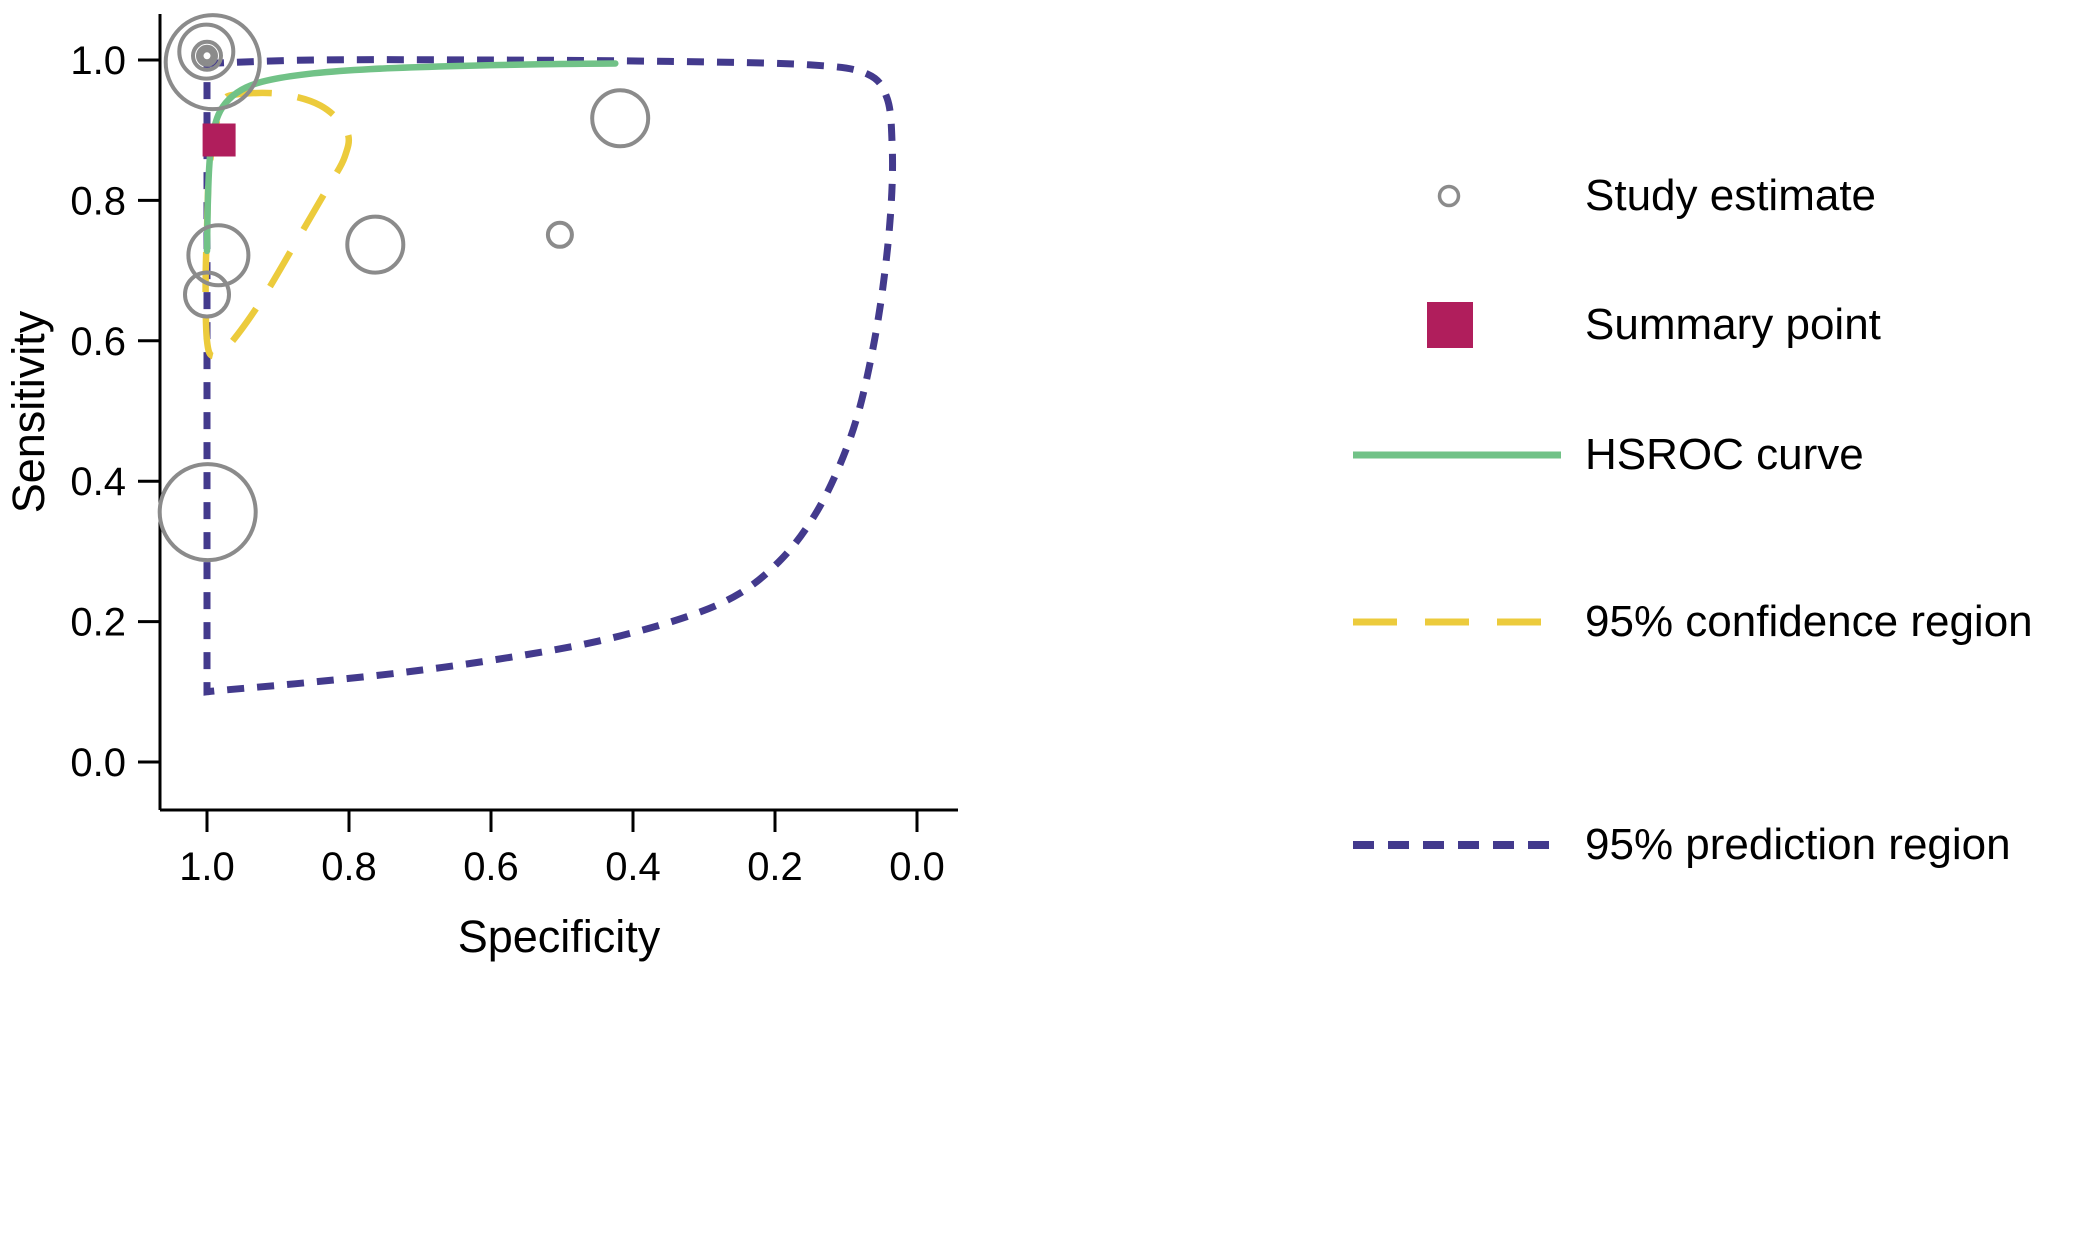 This screenshot has width=2078, height=1254. Describe the element at coordinates (1798, 844) in the screenshot. I see `legend-label-prediction-region: 95% prediction region` at that location.